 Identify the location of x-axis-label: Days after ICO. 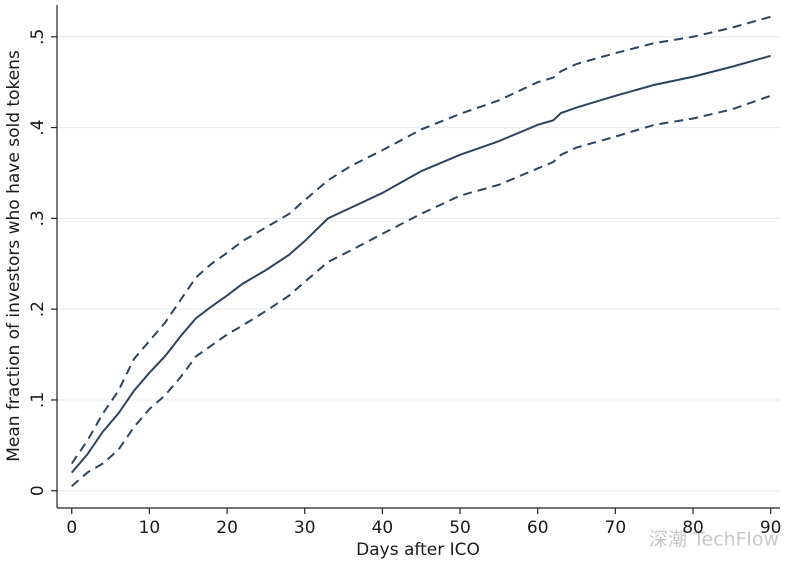
(418, 550).